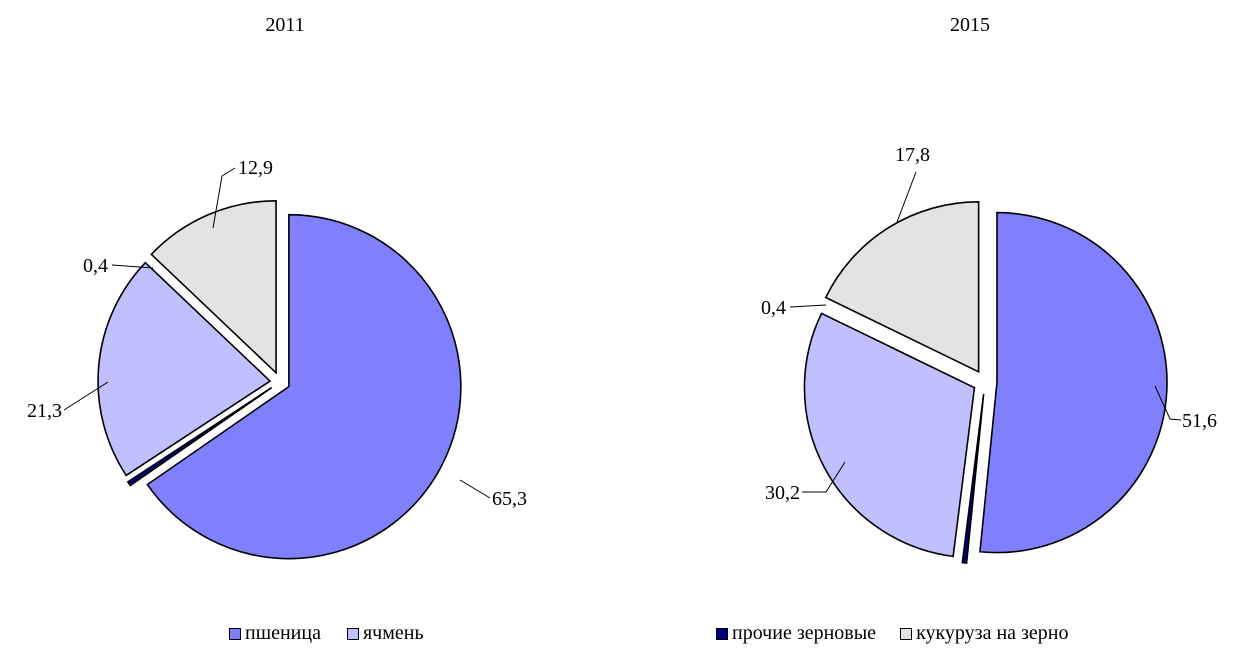 This screenshot has height=657, width=1245. I want to click on data-label-2015-corn: 17,8, so click(912, 155).